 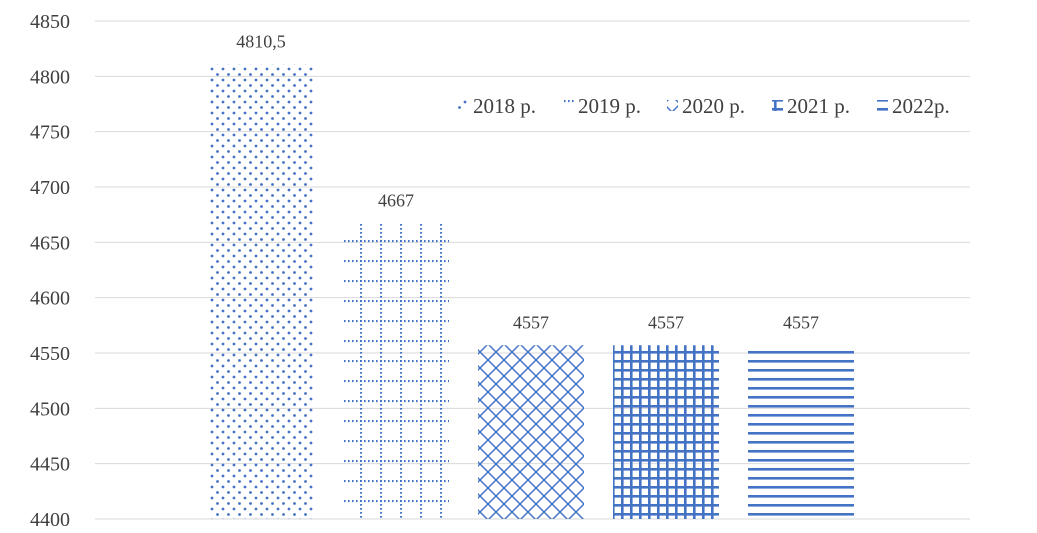 What do you see at coordinates (609, 106) in the screenshot?
I see `legend-label: 2019 р.` at bounding box center [609, 106].